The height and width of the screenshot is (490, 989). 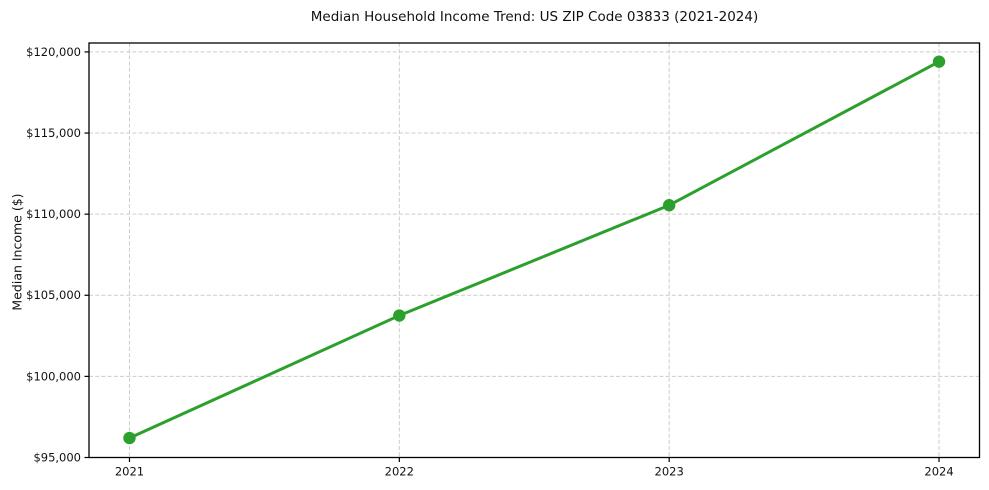 What do you see at coordinates (399, 315) in the screenshot?
I see `data-point-2022` at bounding box center [399, 315].